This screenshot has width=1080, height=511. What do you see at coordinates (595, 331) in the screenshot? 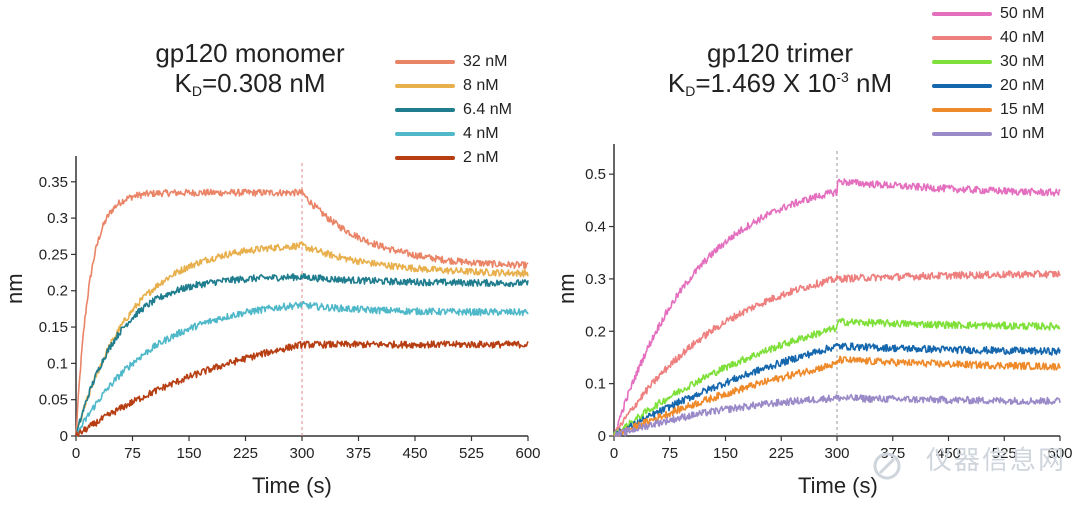
I see `chart2-y-tick-label: 0.2` at bounding box center [595, 331].